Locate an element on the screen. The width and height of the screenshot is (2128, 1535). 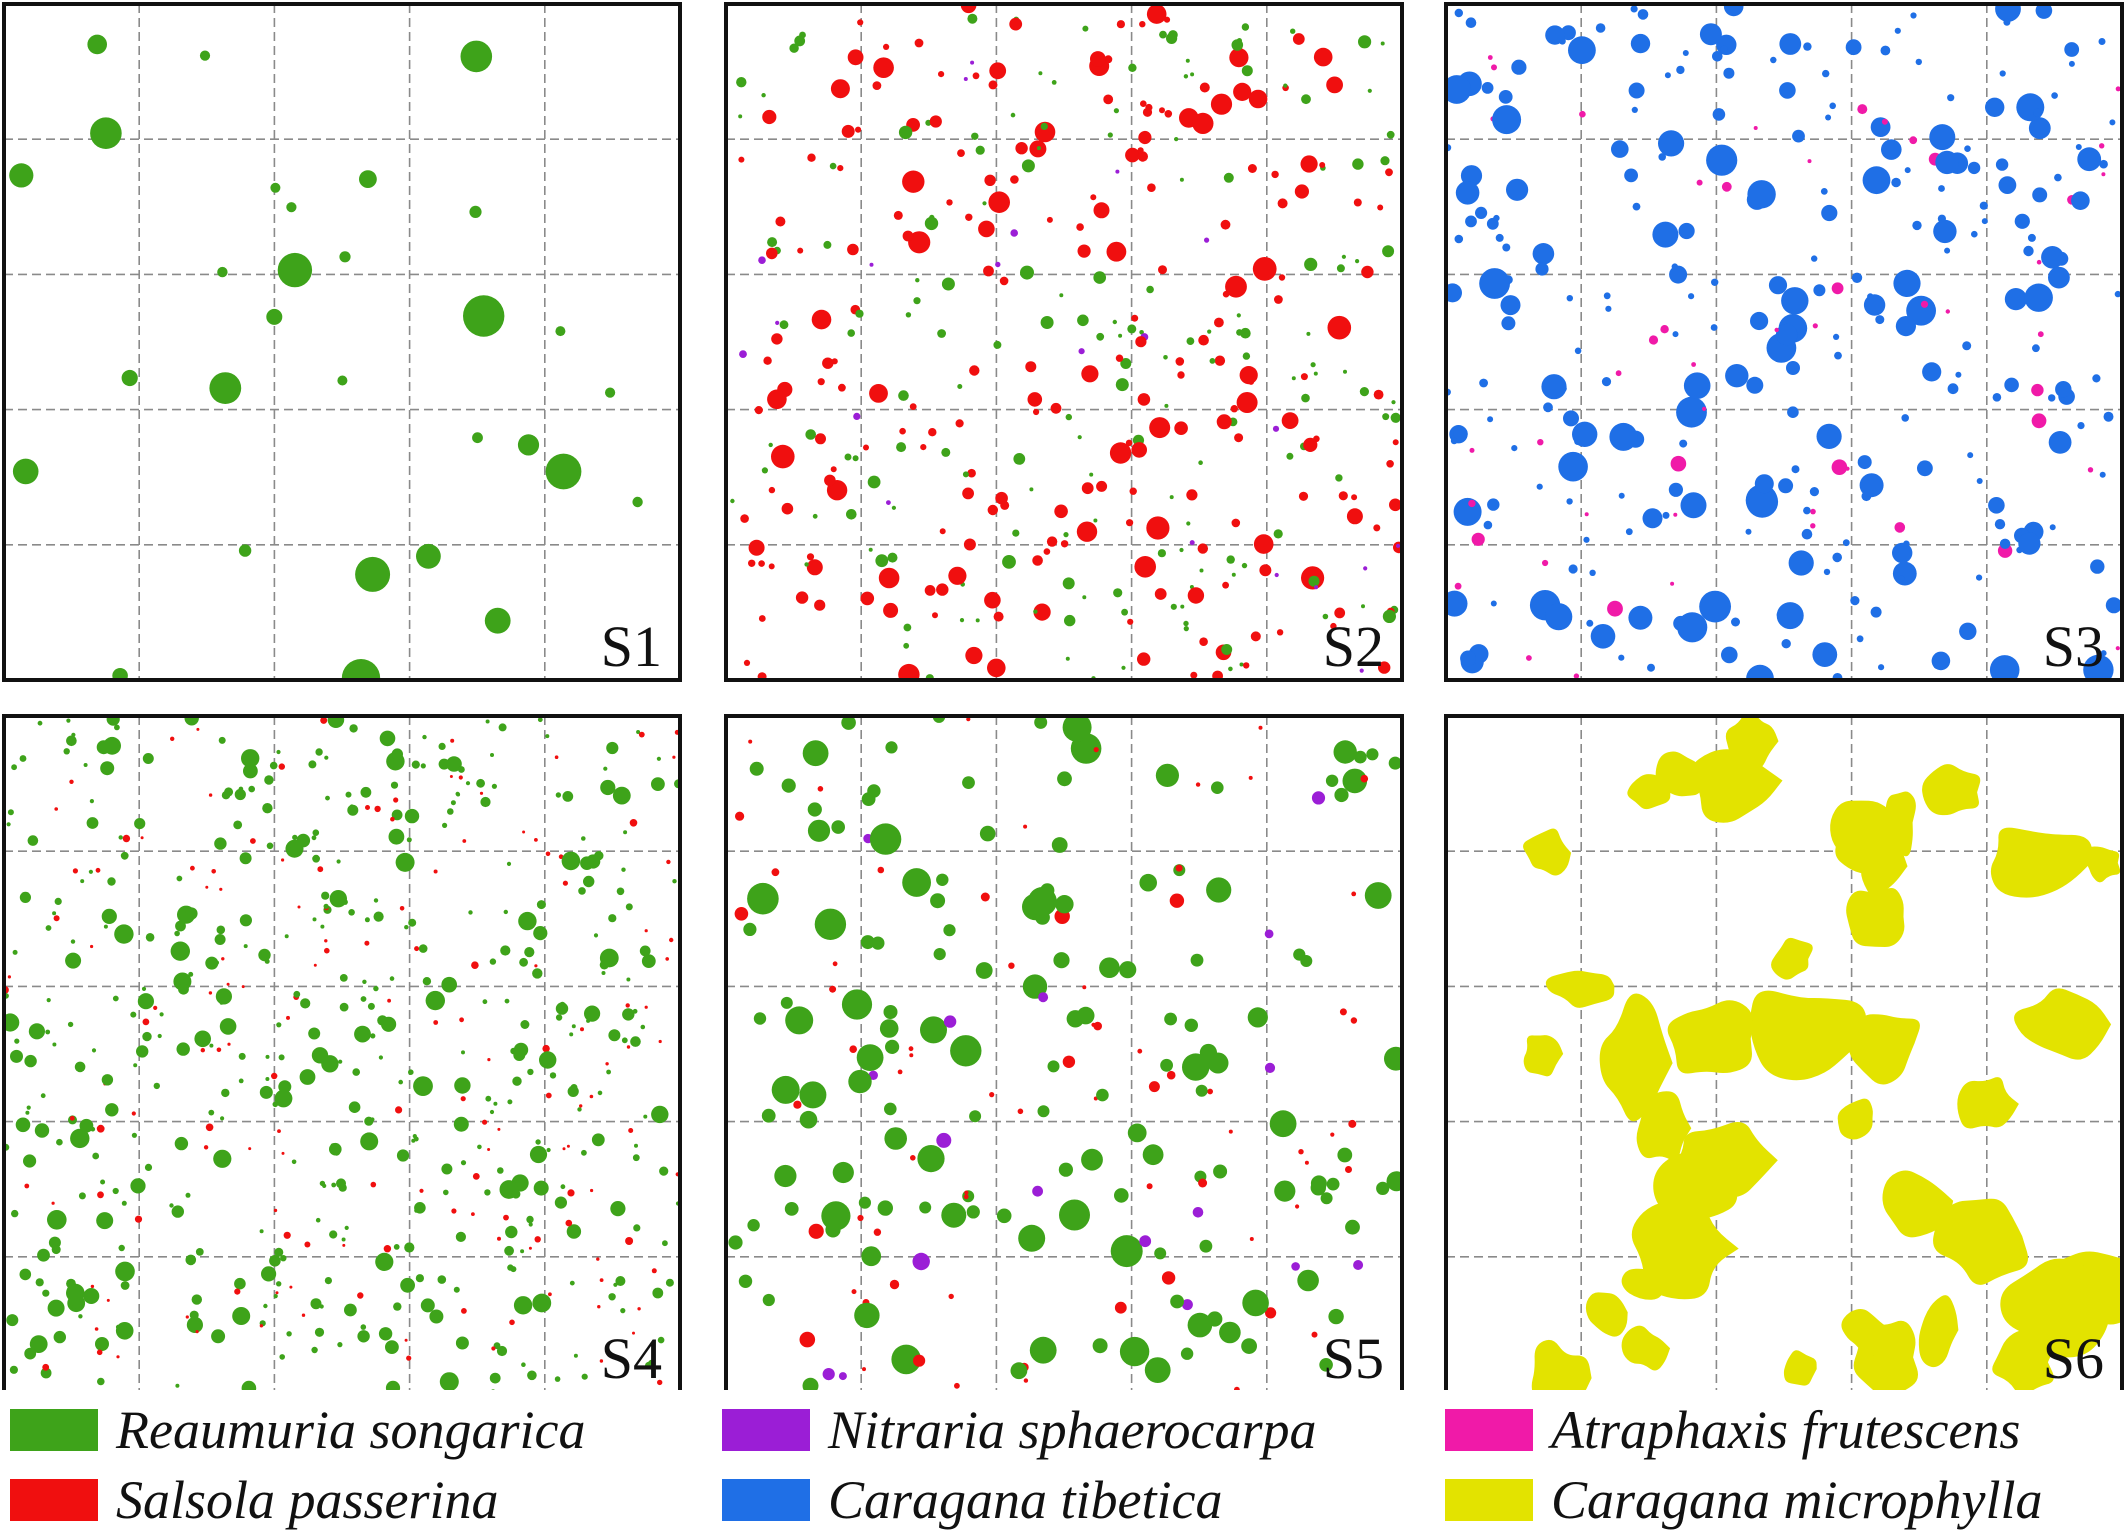
legend-label-caragana-tibetica: Caragana tibetica is located at coordinates (1025, 1500).